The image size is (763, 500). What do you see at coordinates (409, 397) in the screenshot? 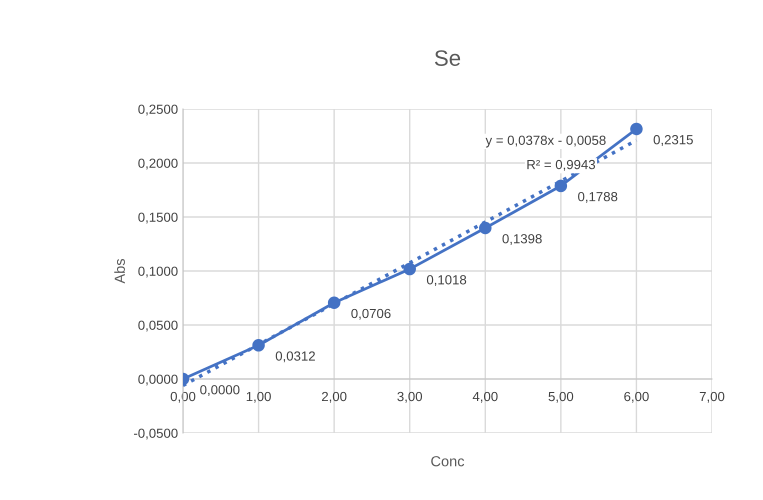
I see `x-tick-label: 3,00` at bounding box center [409, 397].